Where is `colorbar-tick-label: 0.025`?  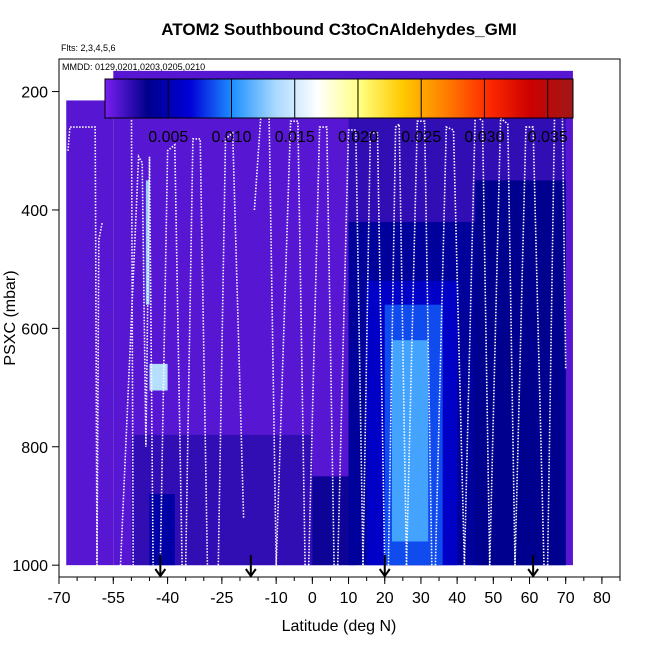 colorbar-tick-label: 0.025 is located at coordinates (421, 137).